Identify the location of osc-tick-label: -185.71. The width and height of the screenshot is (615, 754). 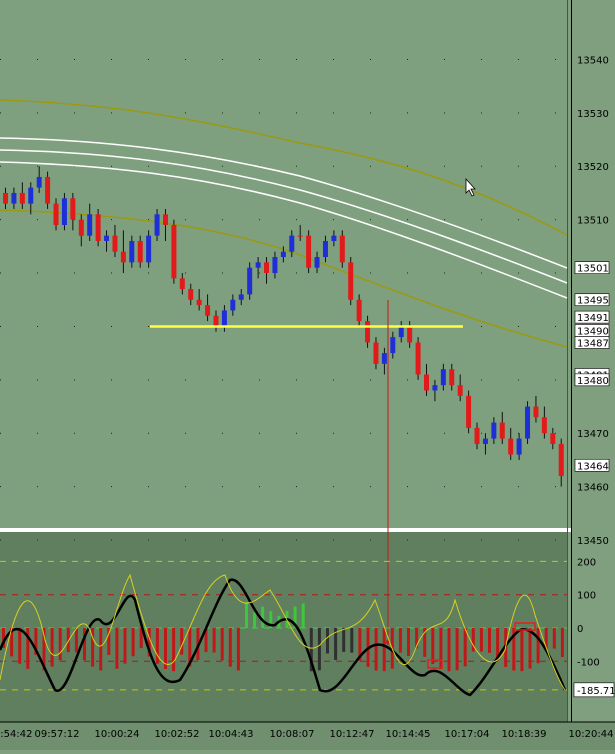
(596, 691).